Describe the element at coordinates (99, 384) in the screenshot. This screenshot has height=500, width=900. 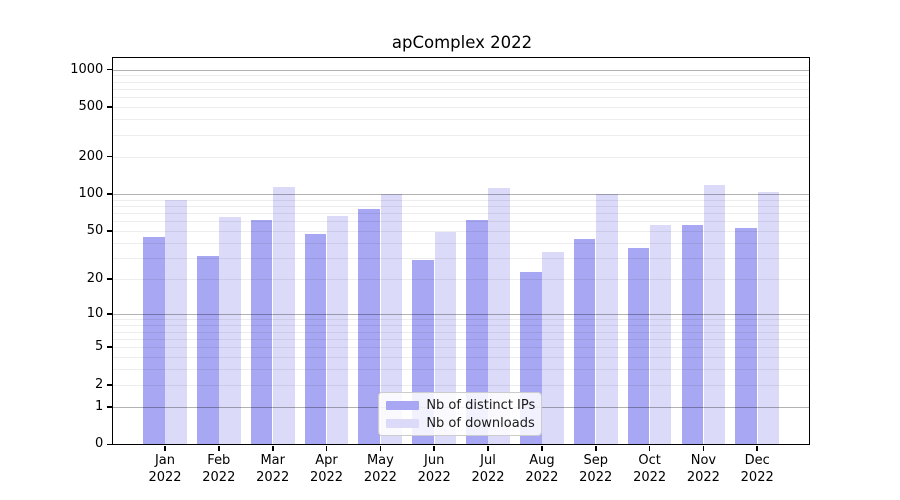
I see `y-tick-label: 2` at that location.